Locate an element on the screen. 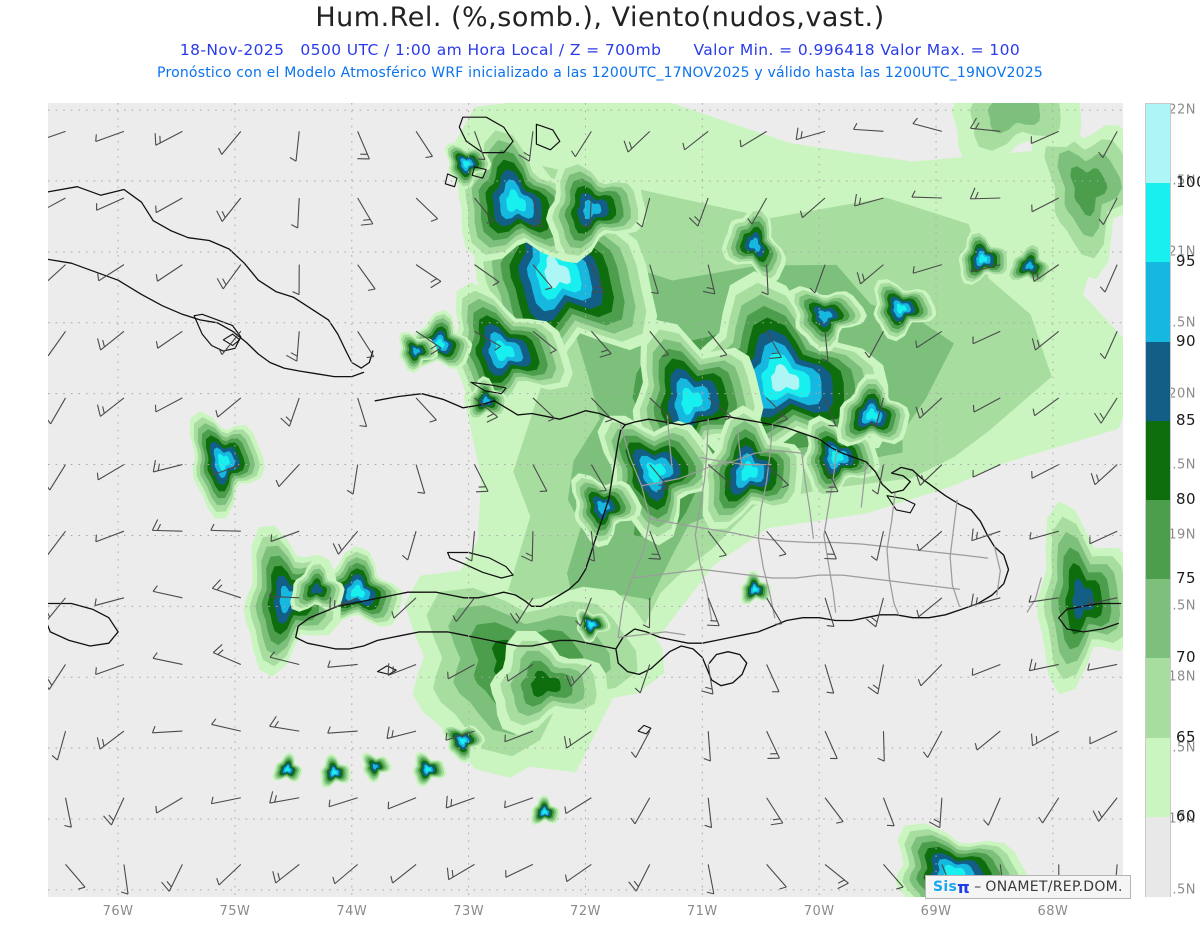  colorbar-tick-label: 90 is located at coordinates (1186, 340).